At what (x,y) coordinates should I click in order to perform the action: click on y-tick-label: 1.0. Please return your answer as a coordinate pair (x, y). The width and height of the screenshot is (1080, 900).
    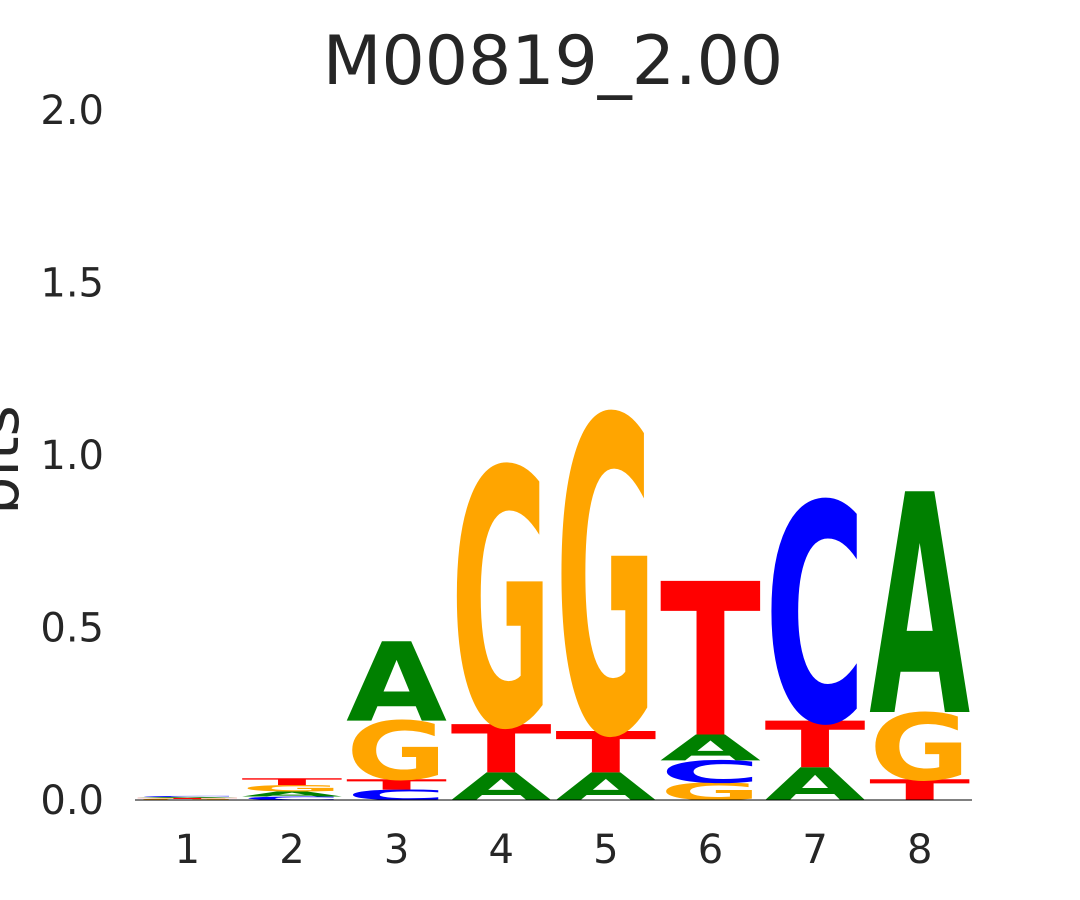
    Looking at the image, I should click on (72, 456).